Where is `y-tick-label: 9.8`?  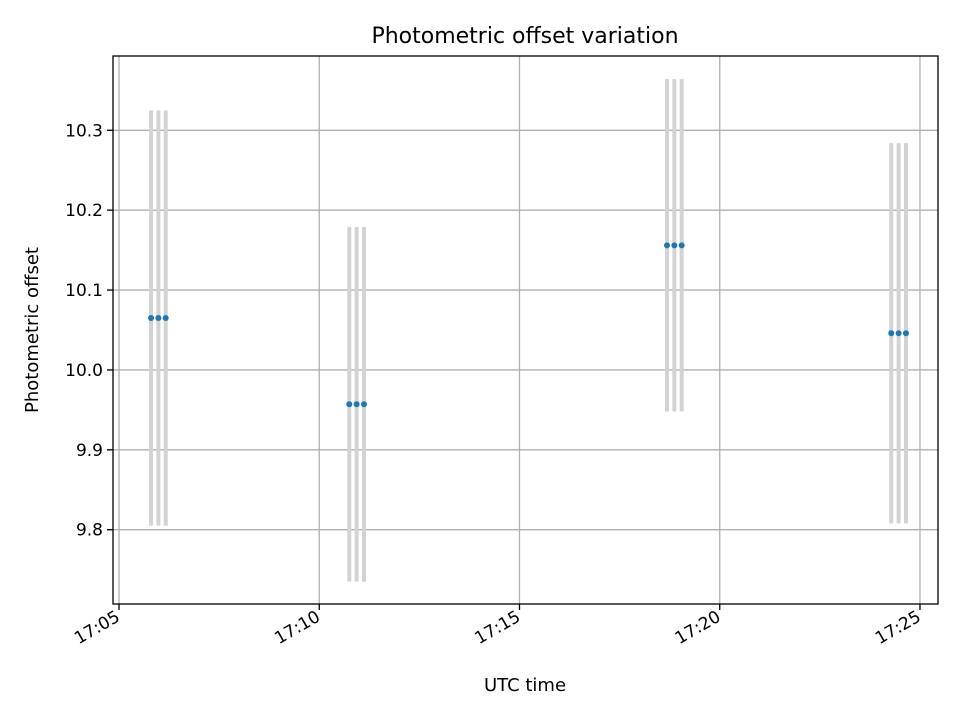
y-tick-label: 9.8 is located at coordinates (89, 531).